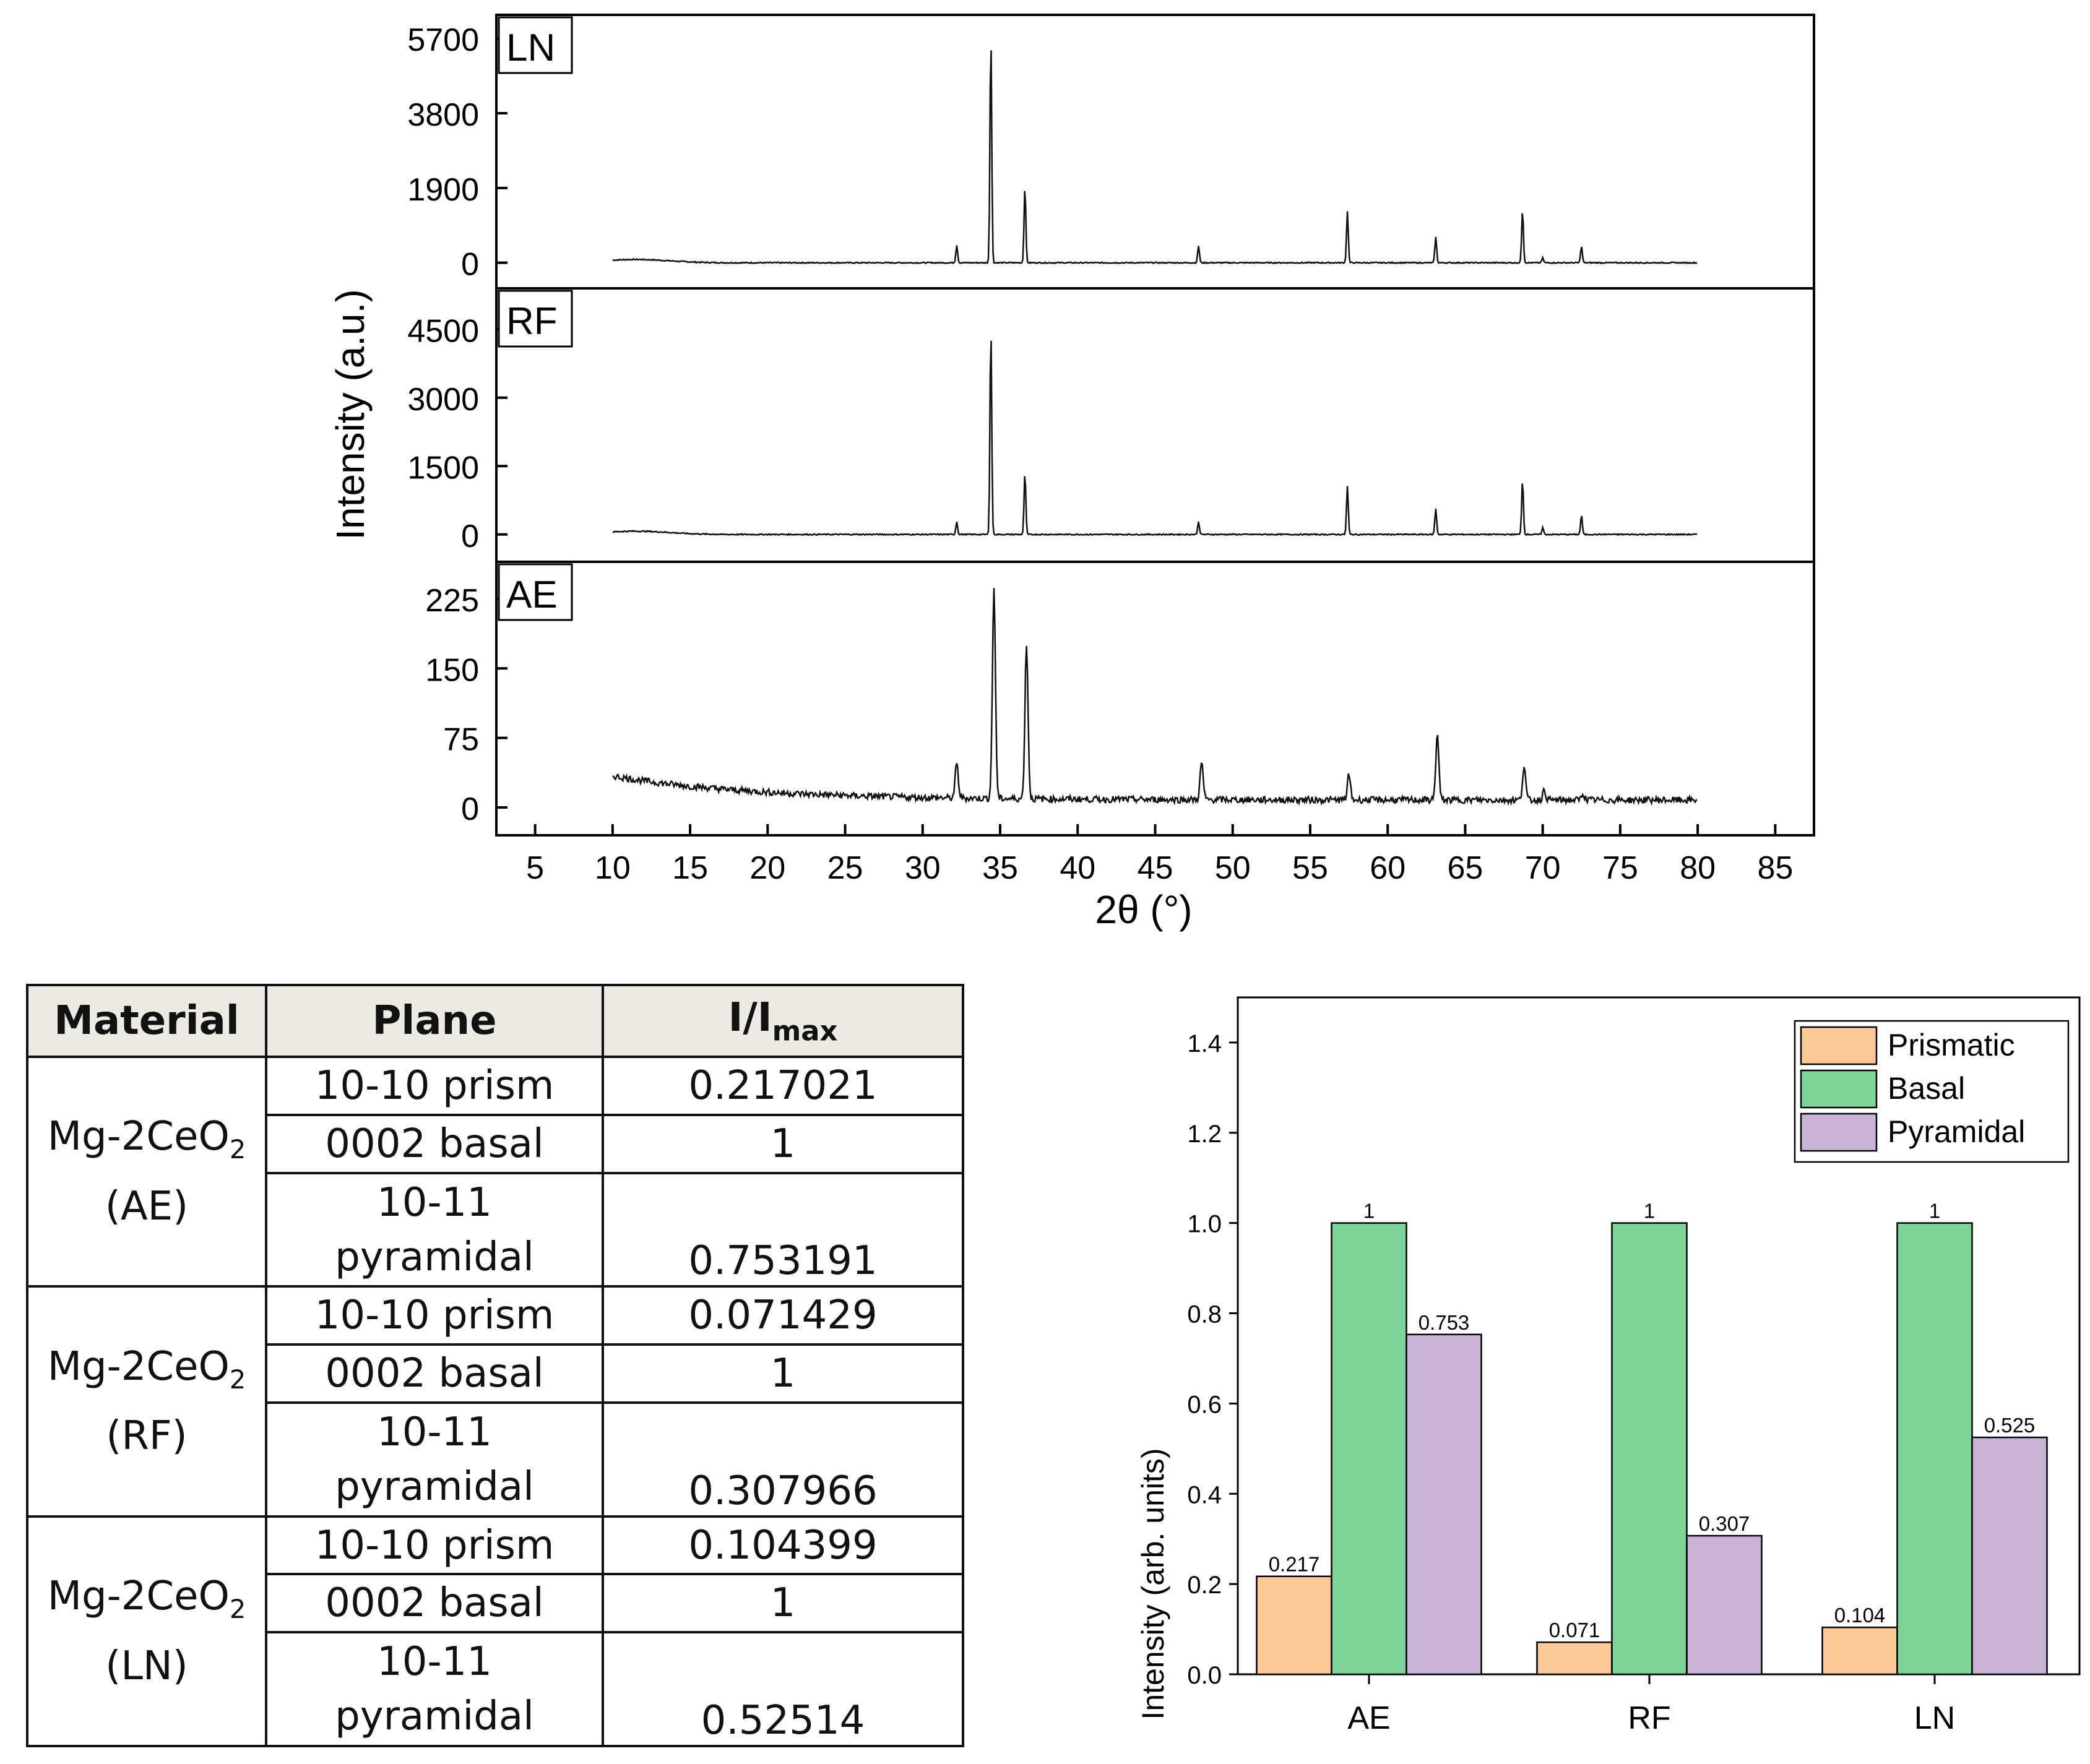  Describe the element at coordinates (146, 1401) in the screenshot. I see `material-cell: Mg-2CeO2 (RF)` at that location.